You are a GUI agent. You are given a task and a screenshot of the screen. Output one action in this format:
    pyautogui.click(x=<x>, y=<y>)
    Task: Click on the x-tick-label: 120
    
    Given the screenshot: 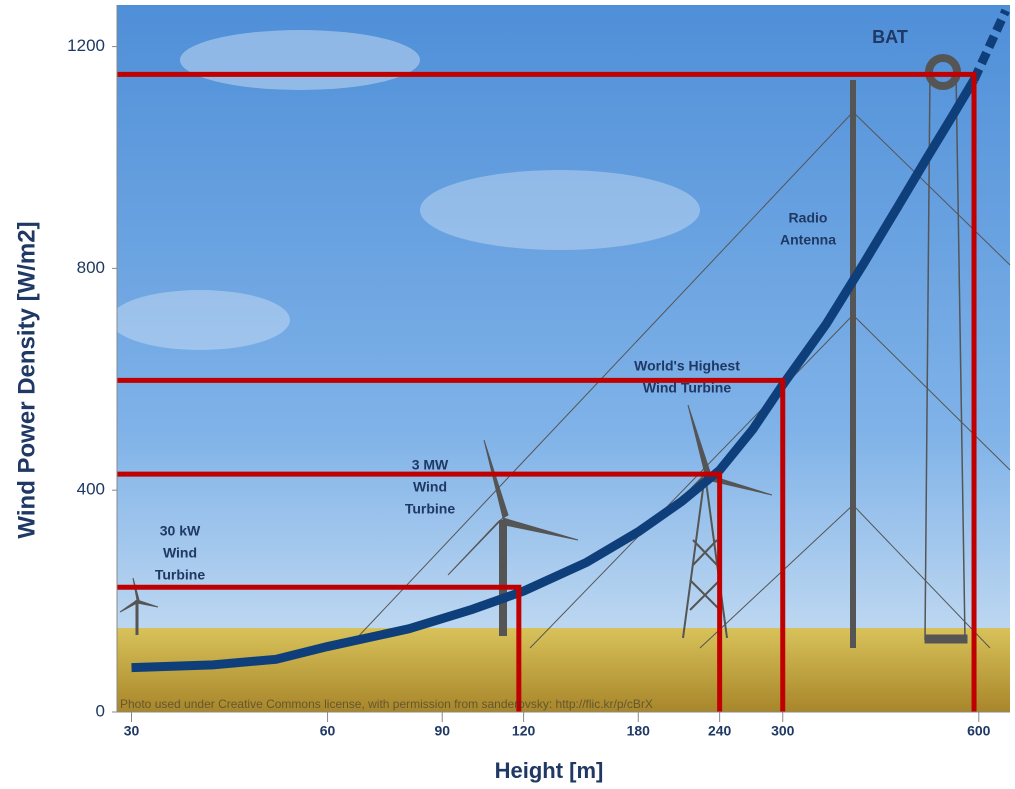 What is the action you would take?
    pyautogui.click(x=524, y=731)
    